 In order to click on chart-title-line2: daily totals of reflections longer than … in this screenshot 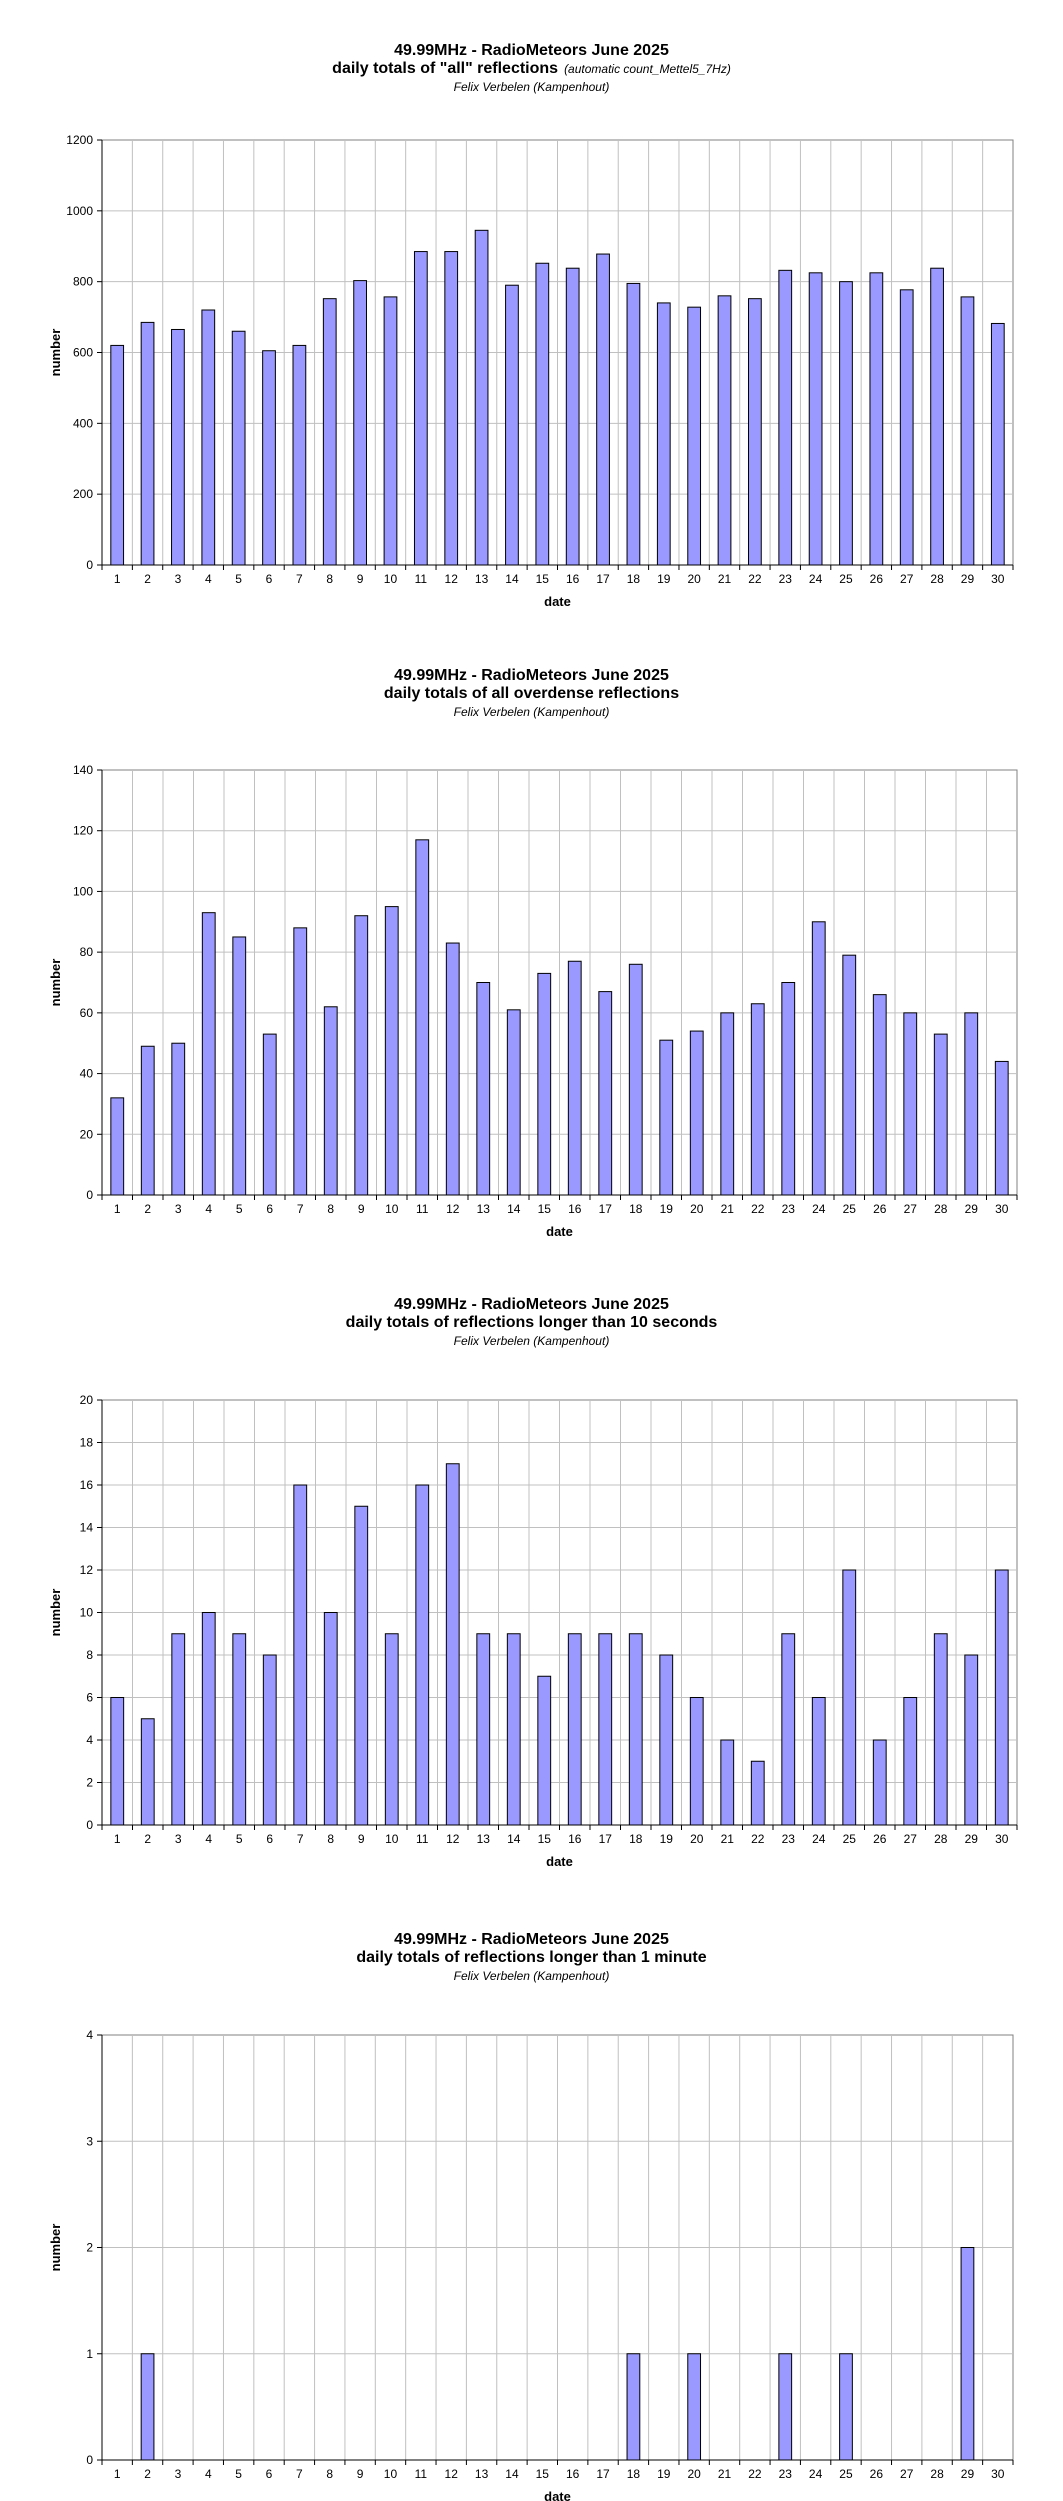, I will do `click(531, 1322)`.